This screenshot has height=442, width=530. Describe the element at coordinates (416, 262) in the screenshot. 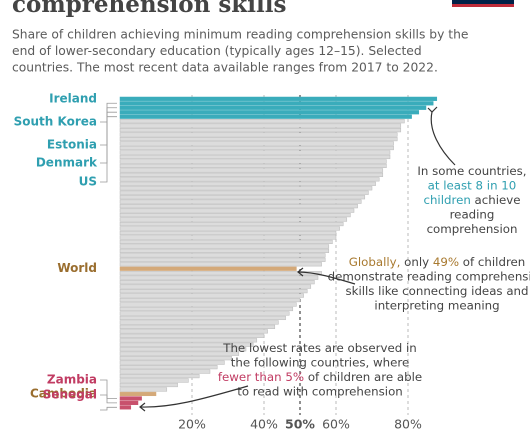

I see `annotation-segment: only` at that location.